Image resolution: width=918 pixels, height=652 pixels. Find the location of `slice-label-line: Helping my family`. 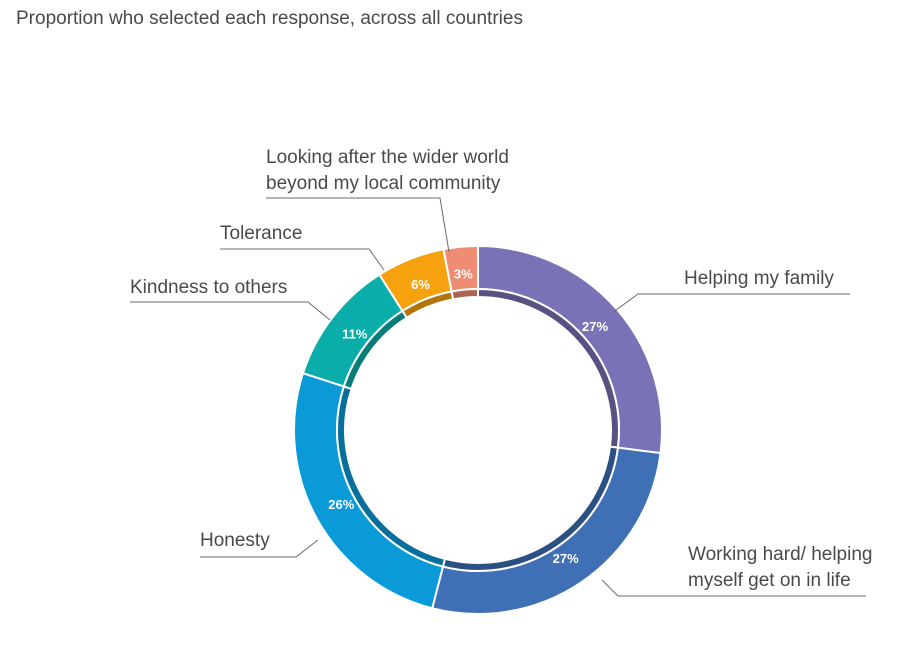

slice-label-line: Helping my family is located at coordinates (759, 278).